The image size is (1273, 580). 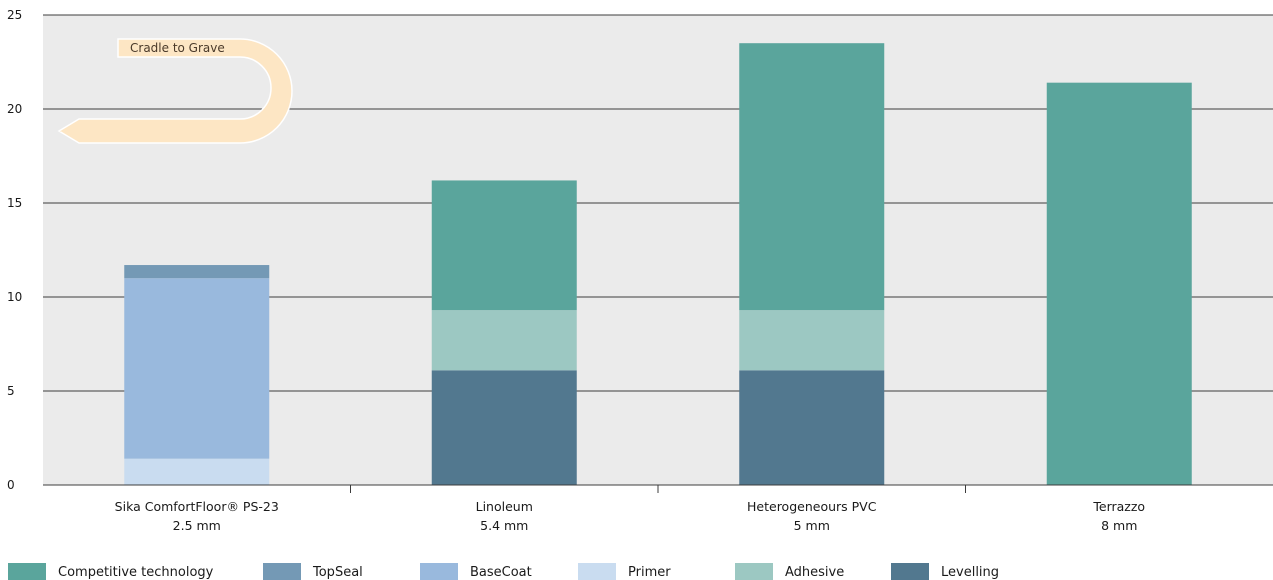 I want to click on bar-competitive-technology-terrazzo, so click(x=1119, y=284).